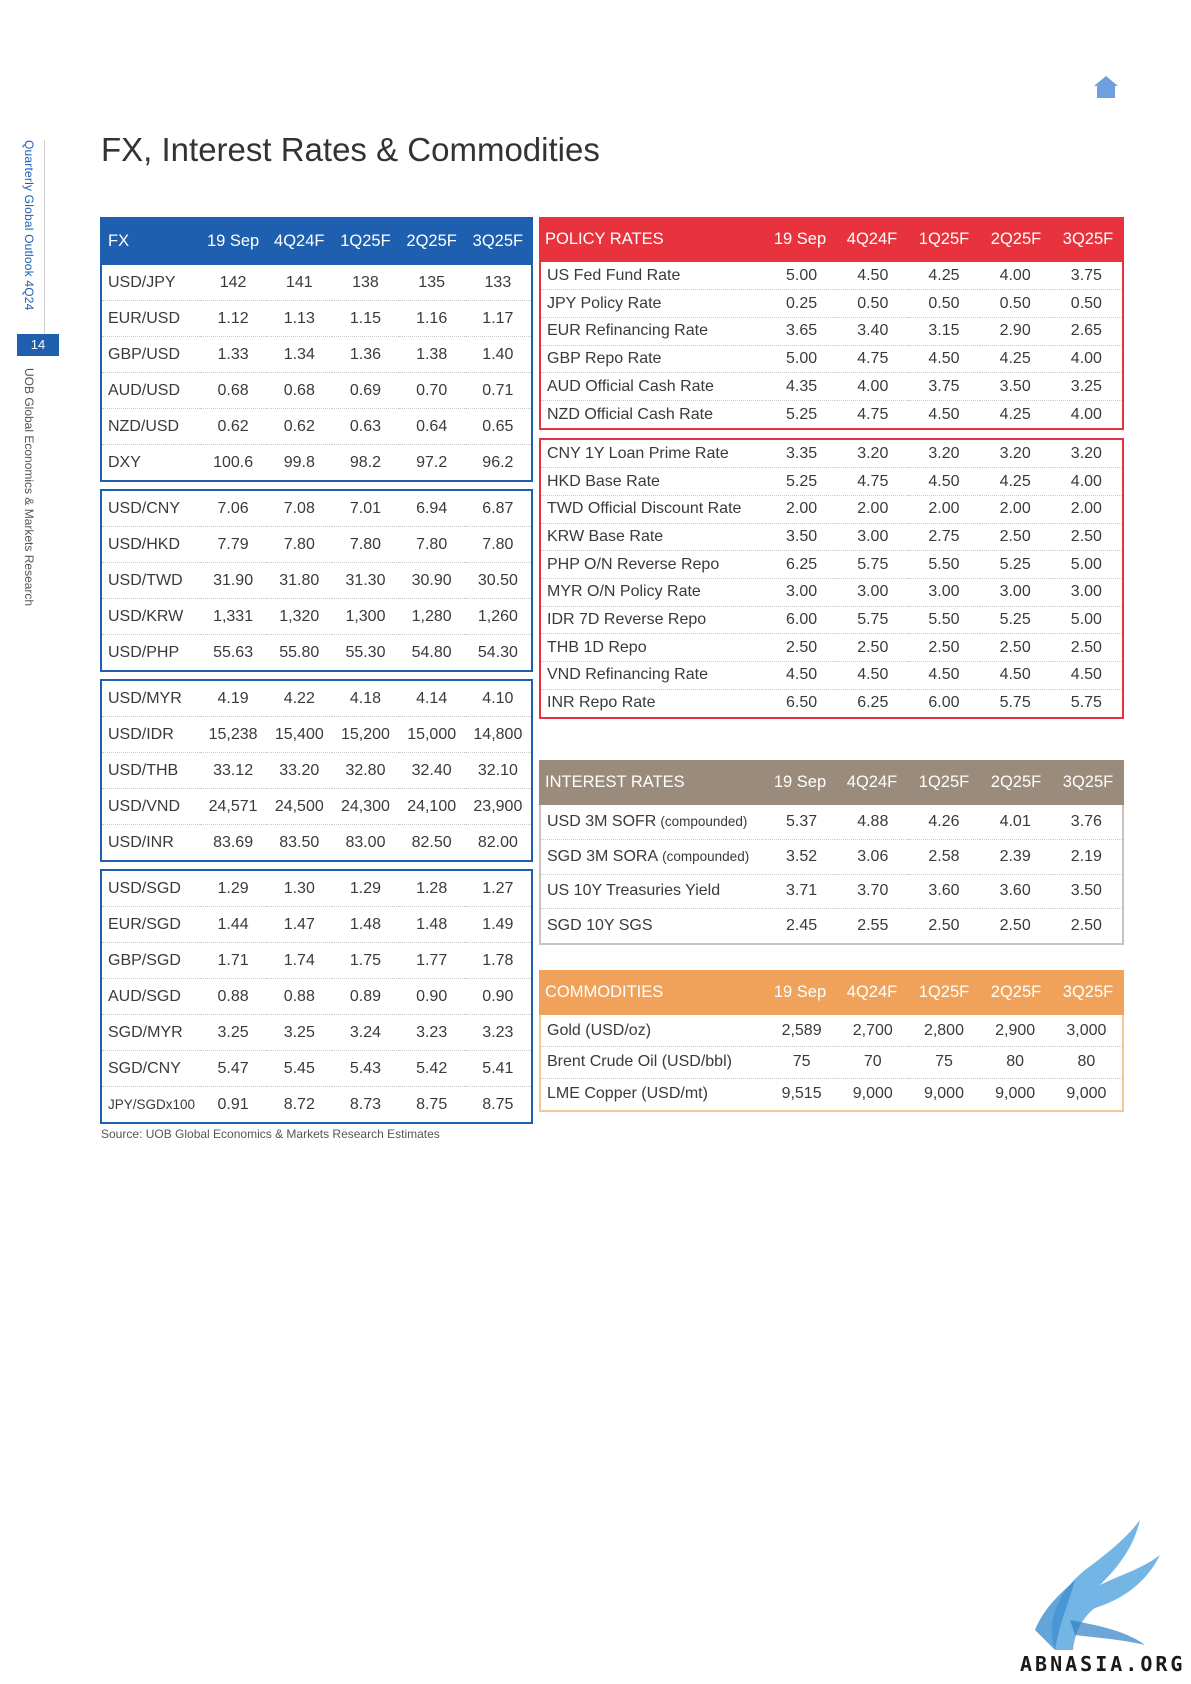 The image size is (1191, 1684). What do you see at coordinates (316, 241) in the screenshot?
I see `fx-header: FX 19 Sep 4Q24F 1Q25F 2Q25F 3Q25F` at bounding box center [316, 241].